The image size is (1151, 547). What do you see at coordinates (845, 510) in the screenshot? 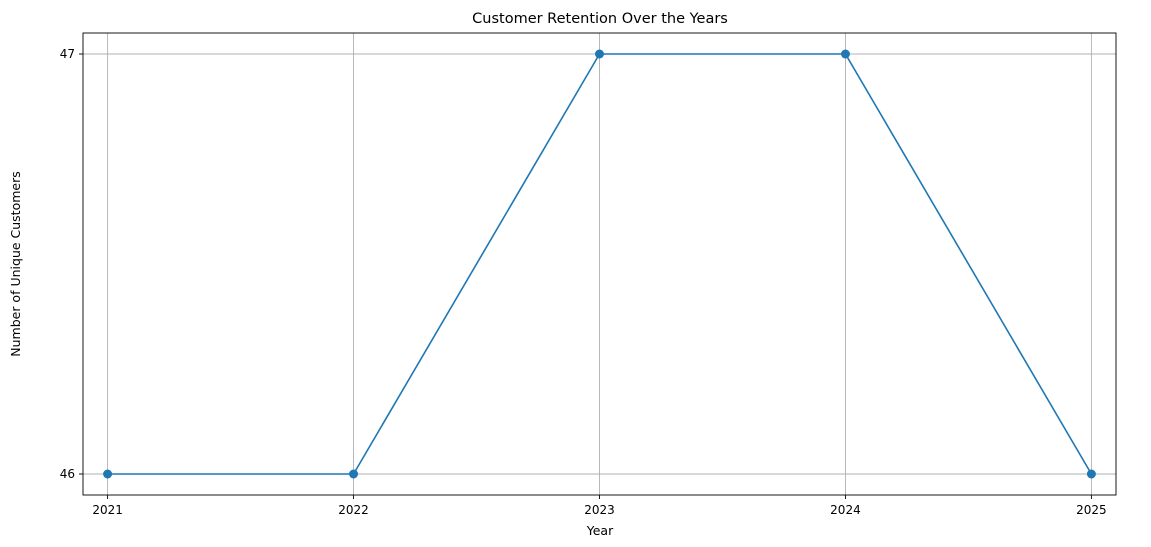
I see `x-tick-label: 2024` at bounding box center [845, 510].